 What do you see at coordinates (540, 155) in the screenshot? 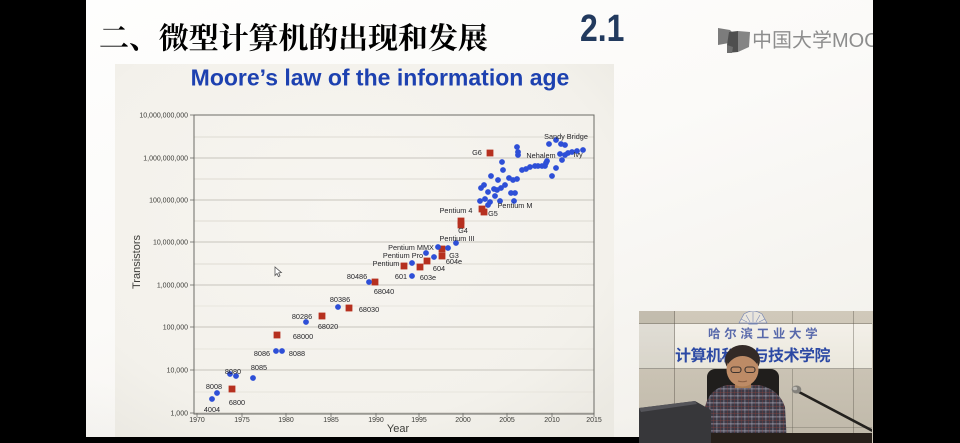
I see `svg-text: Nehalem` at bounding box center [540, 155].